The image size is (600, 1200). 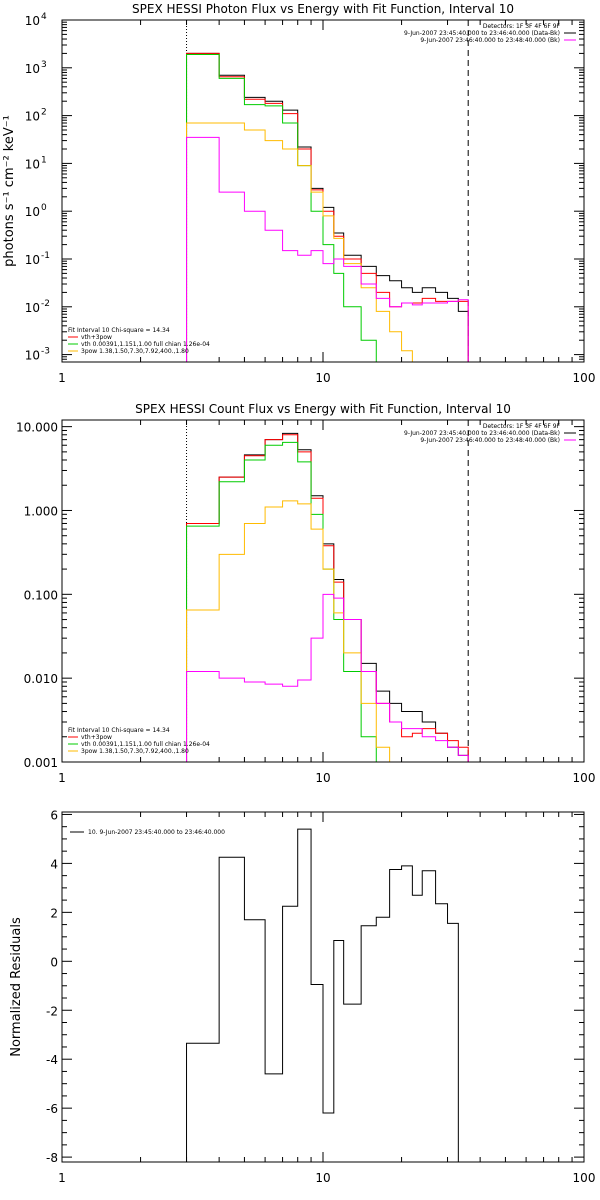 I want to click on y-tick-exponent: 4, so click(x=44, y=17).